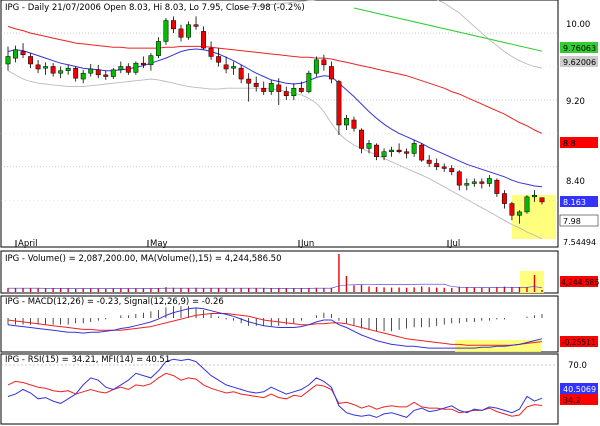  I want to click on rsi-panel-title: IPG - RSI(15) = 34.21, MFI(14) = 40.51, so click(87, 360).